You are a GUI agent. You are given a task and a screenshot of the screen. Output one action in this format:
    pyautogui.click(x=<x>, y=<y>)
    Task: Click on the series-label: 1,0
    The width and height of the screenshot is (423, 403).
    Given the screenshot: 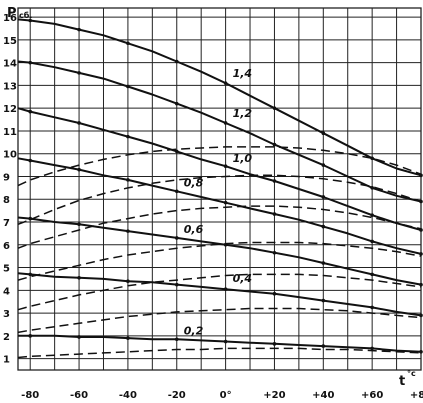 What is the action you would take?
    pyautogui.click(x=243, y=158)
    